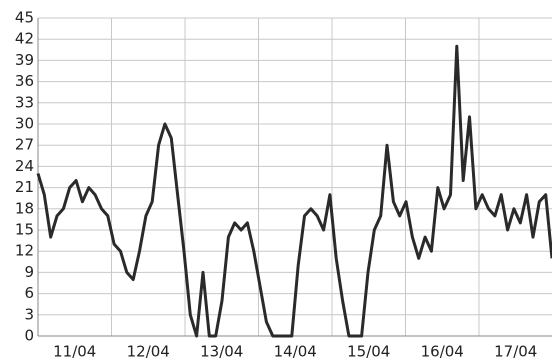 The image size is (552, 362). What do you see at coordinates (24, 102) in the screenshot?
I see `y-tick-label: 33` at bounding box center [24, 102].